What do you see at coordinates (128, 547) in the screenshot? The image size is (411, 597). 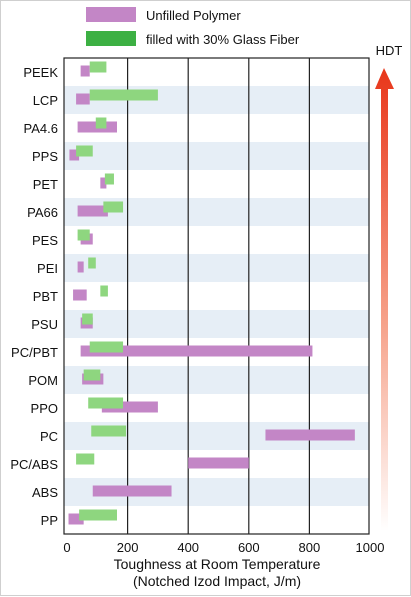 I see `x-tick-label: 200` at bounding box center [128, 547].